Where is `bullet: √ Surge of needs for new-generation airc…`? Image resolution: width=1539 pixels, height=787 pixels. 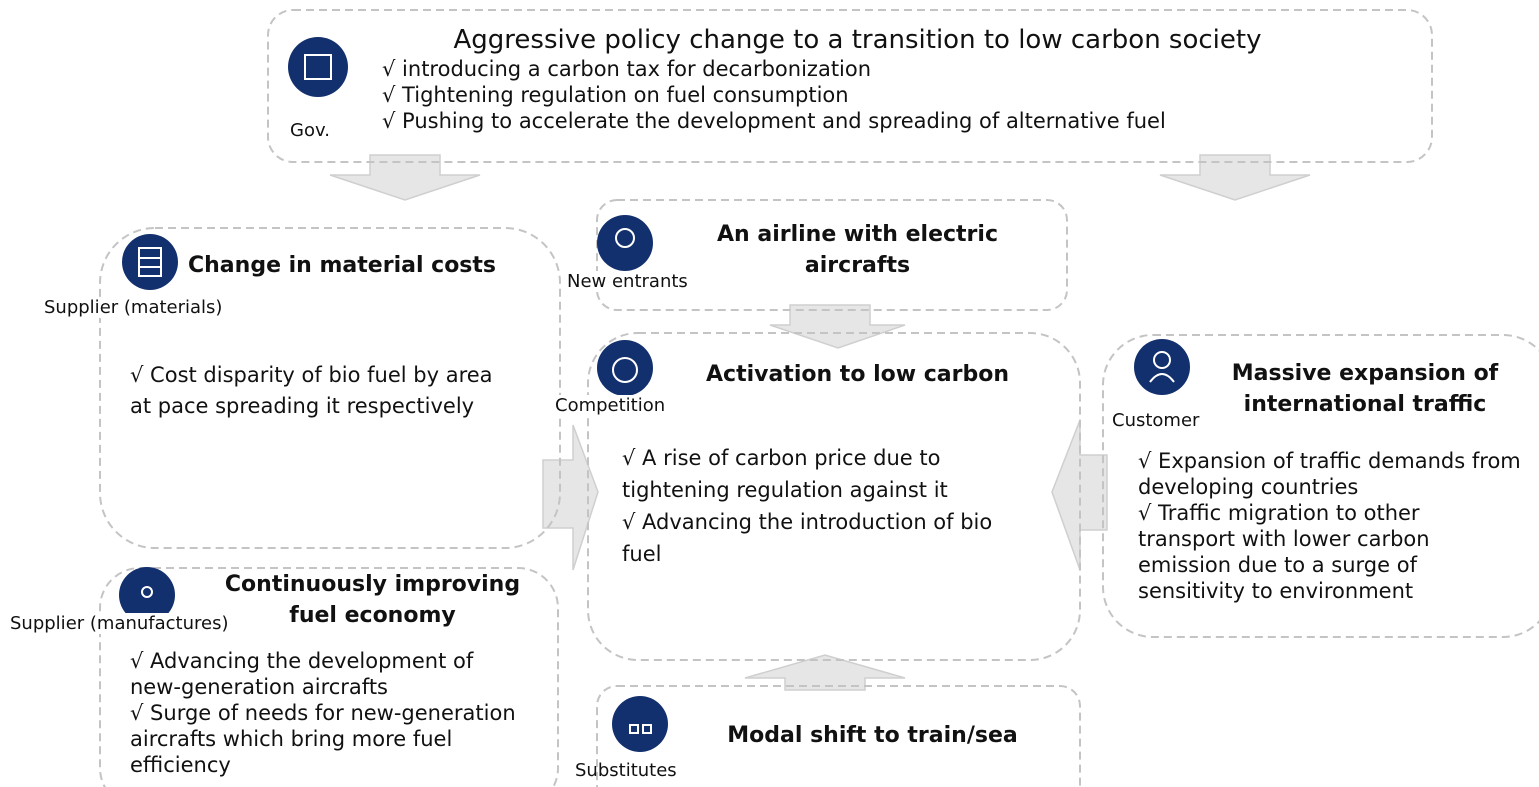
bullet: √ Surge of needs for new-generation airc… is located at coordinates (323, 739).